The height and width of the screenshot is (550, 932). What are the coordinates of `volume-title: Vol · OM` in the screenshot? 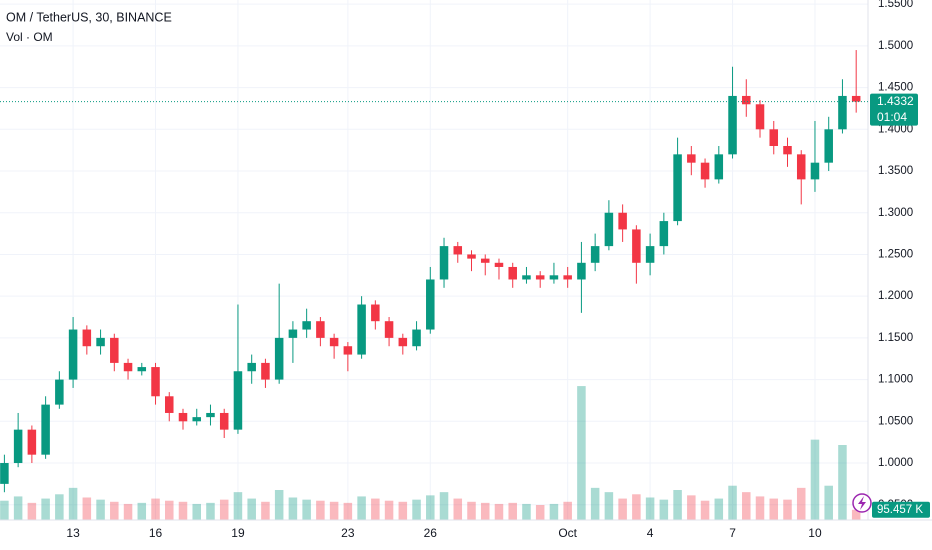 It's located at (29, 37).